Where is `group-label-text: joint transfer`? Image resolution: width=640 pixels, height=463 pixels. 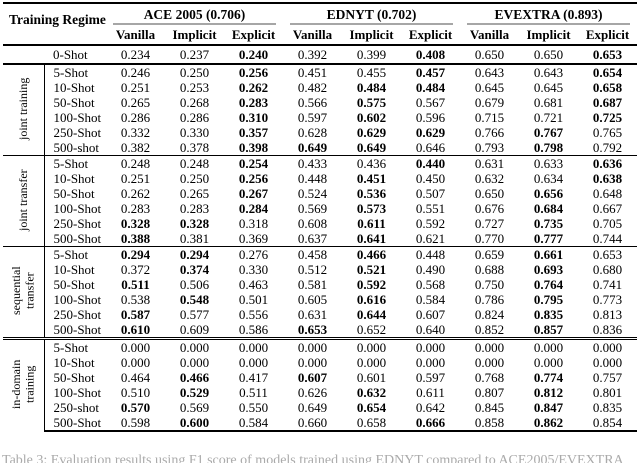 group-label-text: joint transfer is located at coordinates (22, 199).